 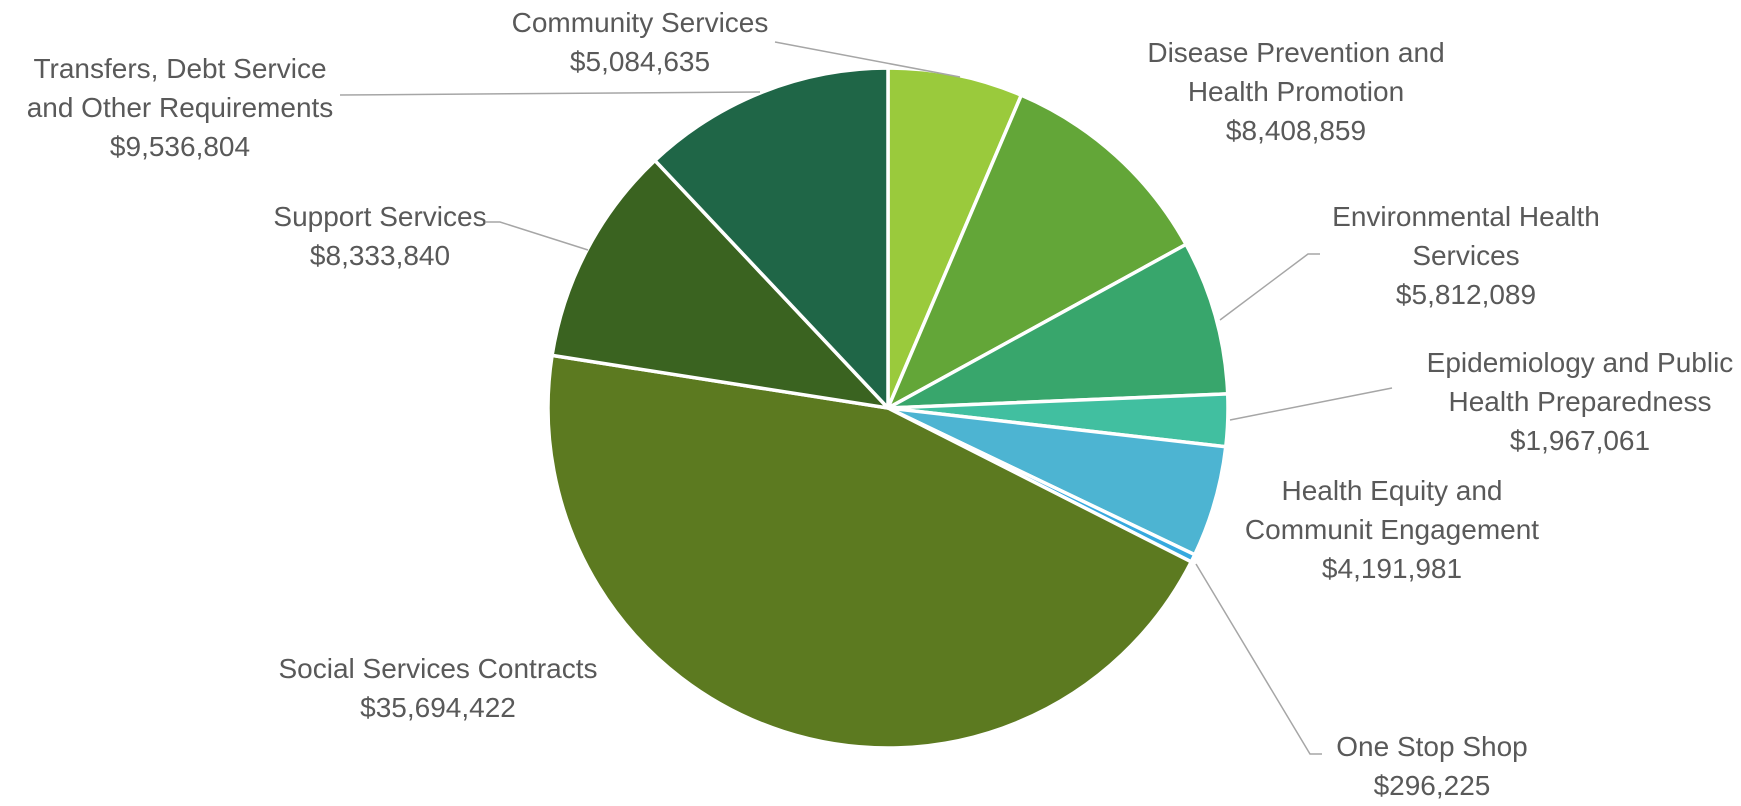 What do you see at coordinates (537, 236) in the screenshot?
I see `leader-line-support-services` at bounding box center [537, 236].